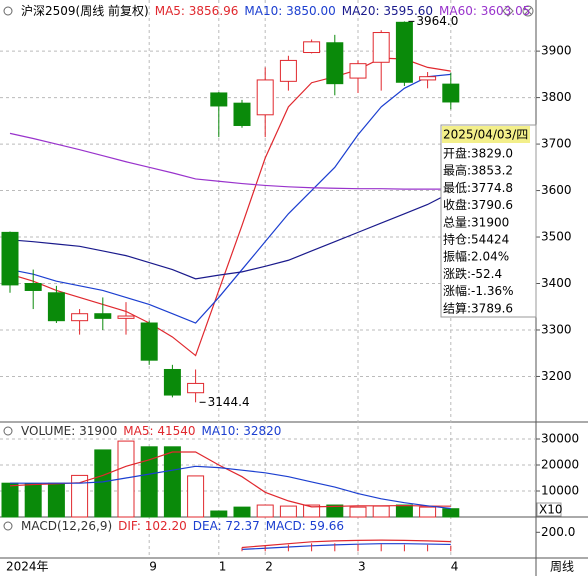 The image size is (588, 576). What do you see at coordinates (556, 51) in the screenshot?
I see `y-tick-label: 3900` at bounding box center [556, 51].